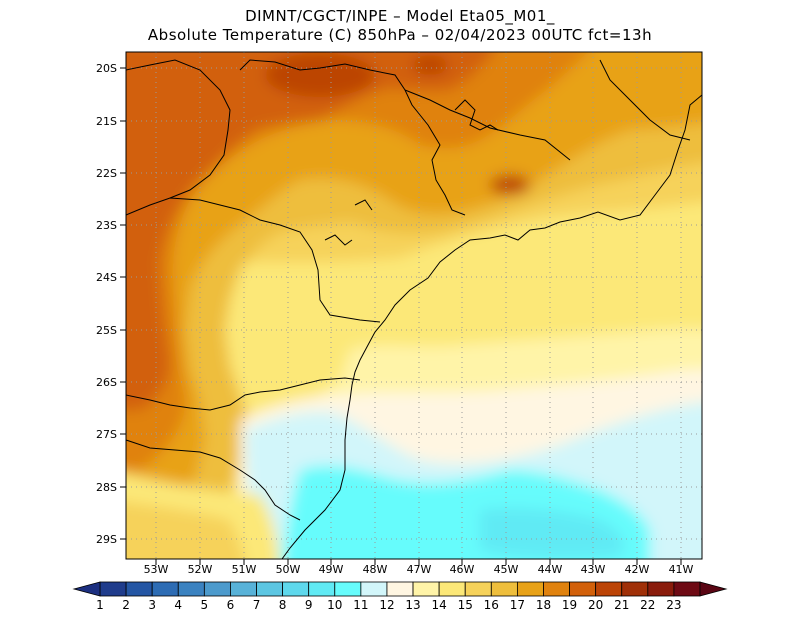 This screenshot has width=800, height=618. What do you see at coordinates (462, 569) in the screenshot?
I see `lon-label: 46W` at bounding box center [462, 569].